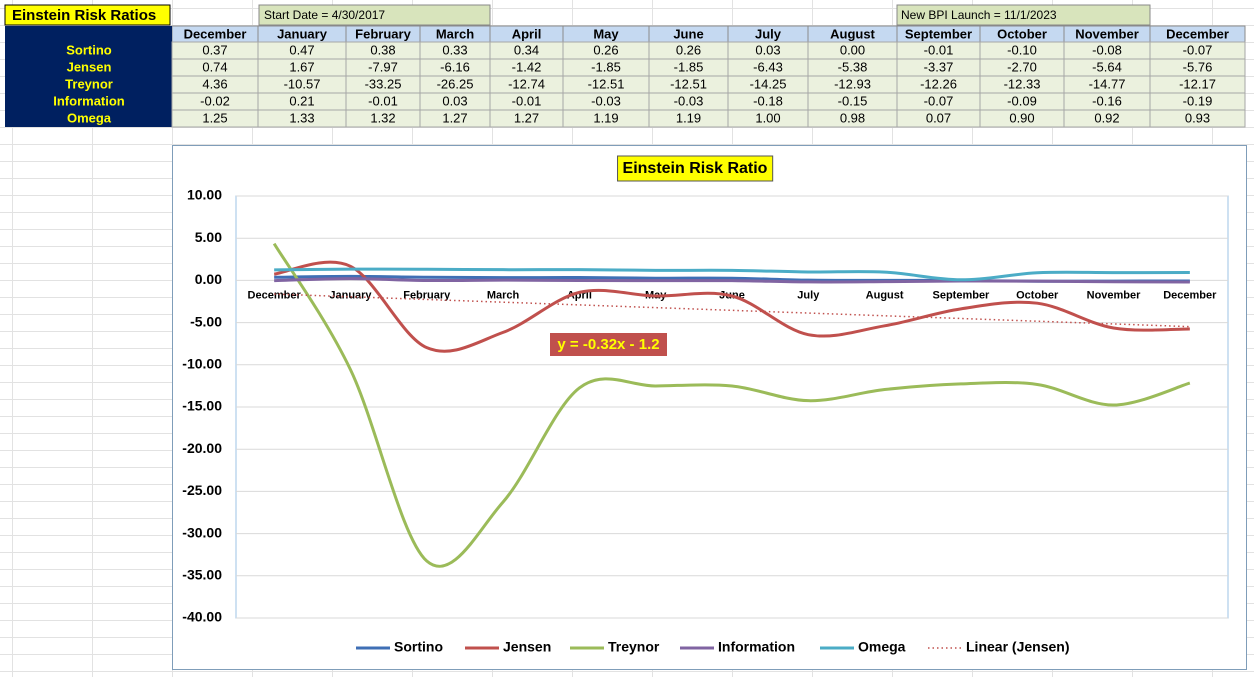 Image resolution: width=1254 pixels, height=677 pixels. What do you see at coordinates (1107, 100) in the screenshot?
I see `cell-value: -0.16` at bounding box center [1107, 100].